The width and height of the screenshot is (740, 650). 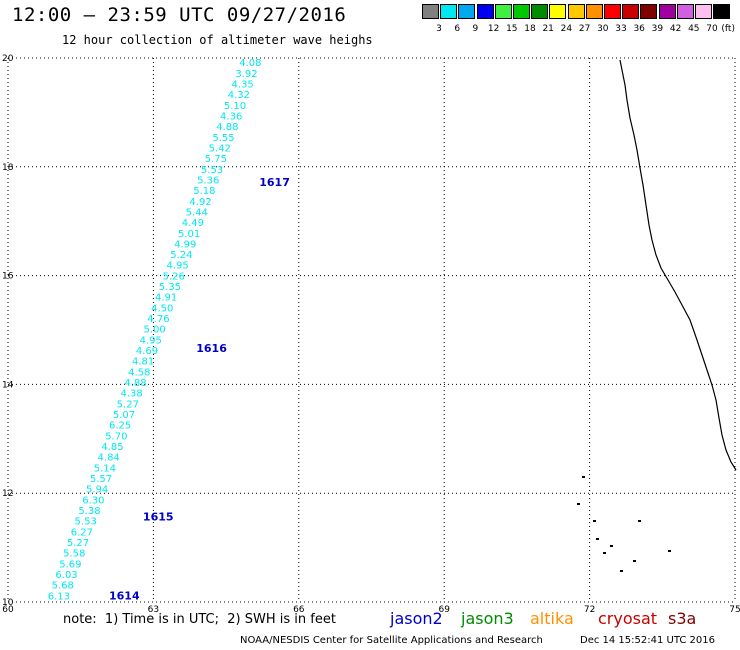 I want to click on wave-height-label: 5.55, so click(x=223, y=138).